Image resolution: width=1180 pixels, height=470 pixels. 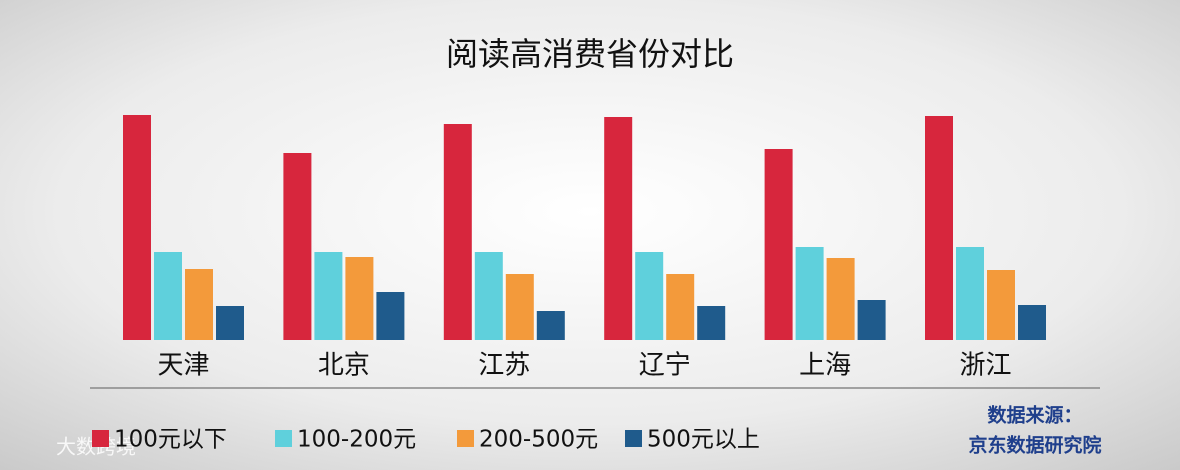 What do you see at coordinates (665, 366) in the screenshot?
I see `x-tick-label: 辽宁` at bounding box center [665, 366].